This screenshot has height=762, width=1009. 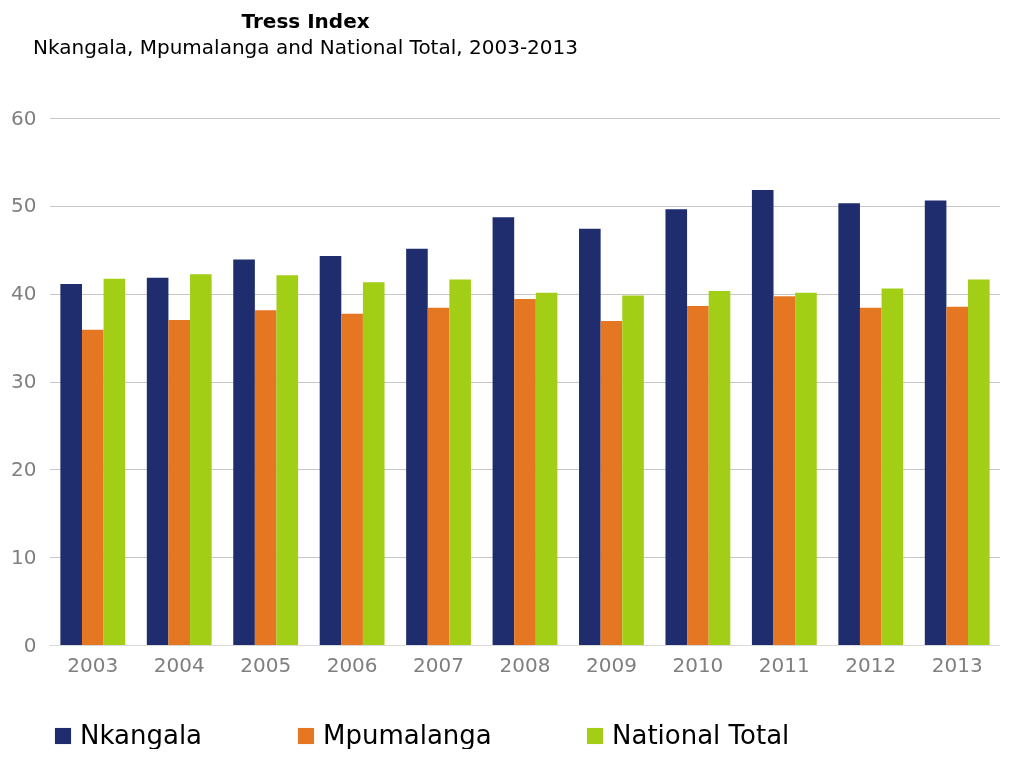 What do you see at coordinates (266, 664) in the screenshot?
I see `x-tick-label: 2005` at bounding box center [266, 664].